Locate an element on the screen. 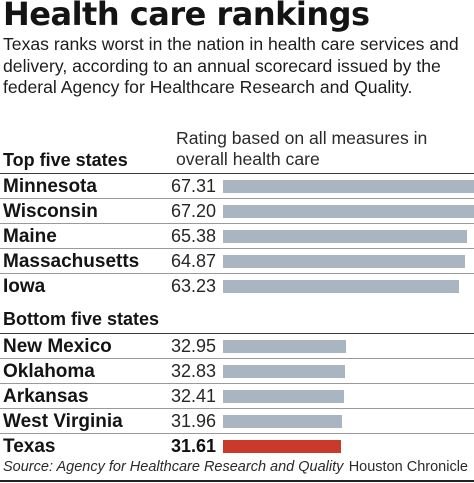  value-label: 67.20 is located at coordinates (193, 211).